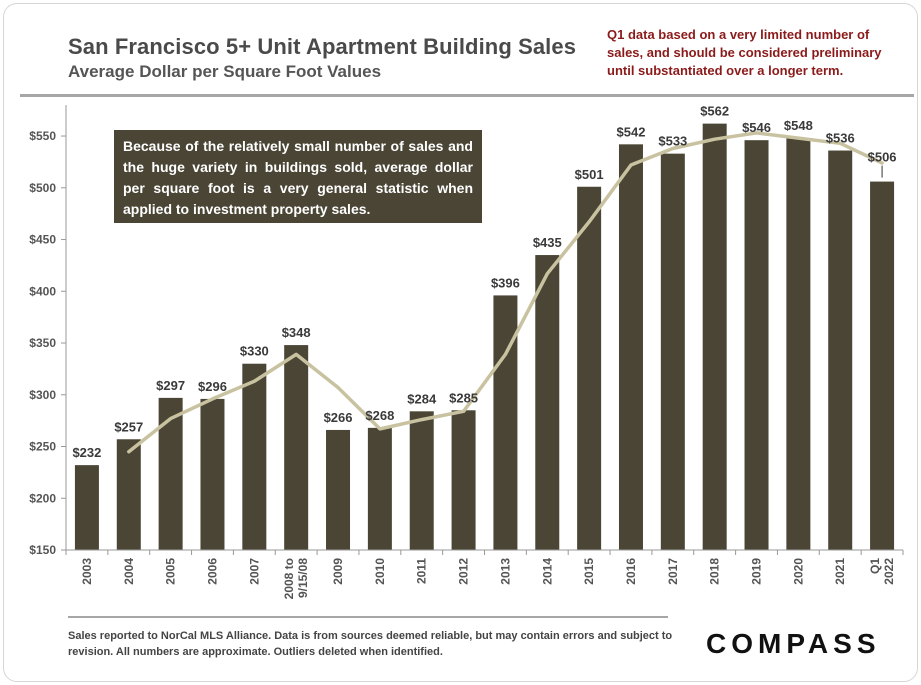 The width and height of the screenshot is (921, 685). Describe the element at coordinates (42, 188) in the screenshot. I see `y-tick-label: $500` at that location.